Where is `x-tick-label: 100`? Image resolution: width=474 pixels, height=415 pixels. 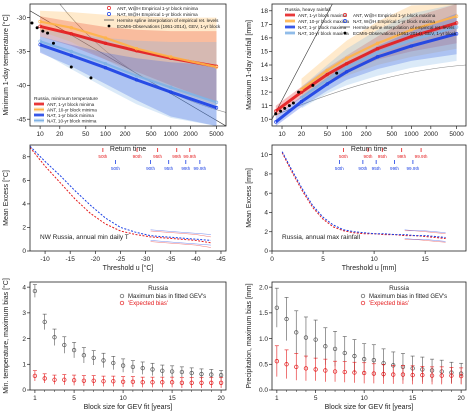
x-tick-label: 100 is located at coordinates (346, 134).